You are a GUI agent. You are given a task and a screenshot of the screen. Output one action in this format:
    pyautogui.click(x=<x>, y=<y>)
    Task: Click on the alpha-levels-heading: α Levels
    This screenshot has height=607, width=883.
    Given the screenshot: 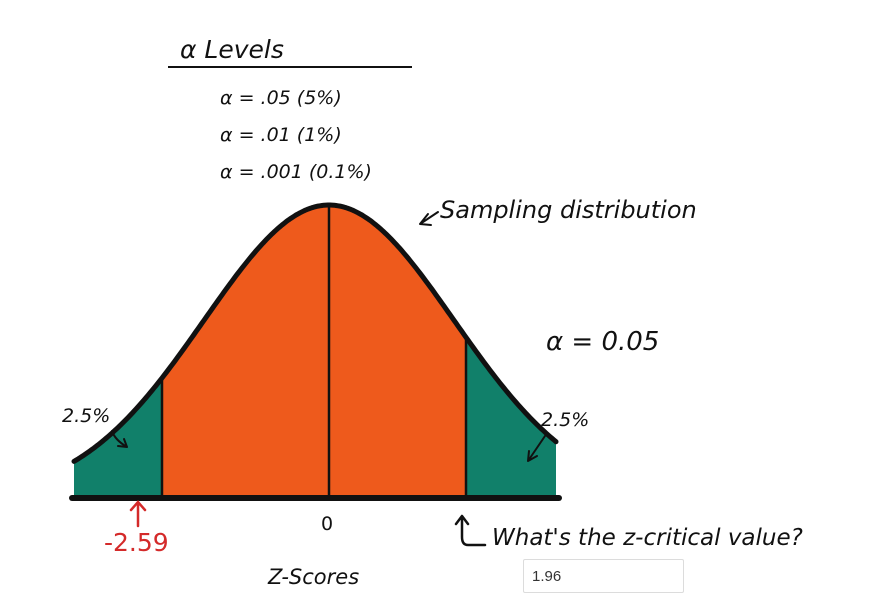 What is the action you would take?
    pyautogui.click(x=232, y=49)
    